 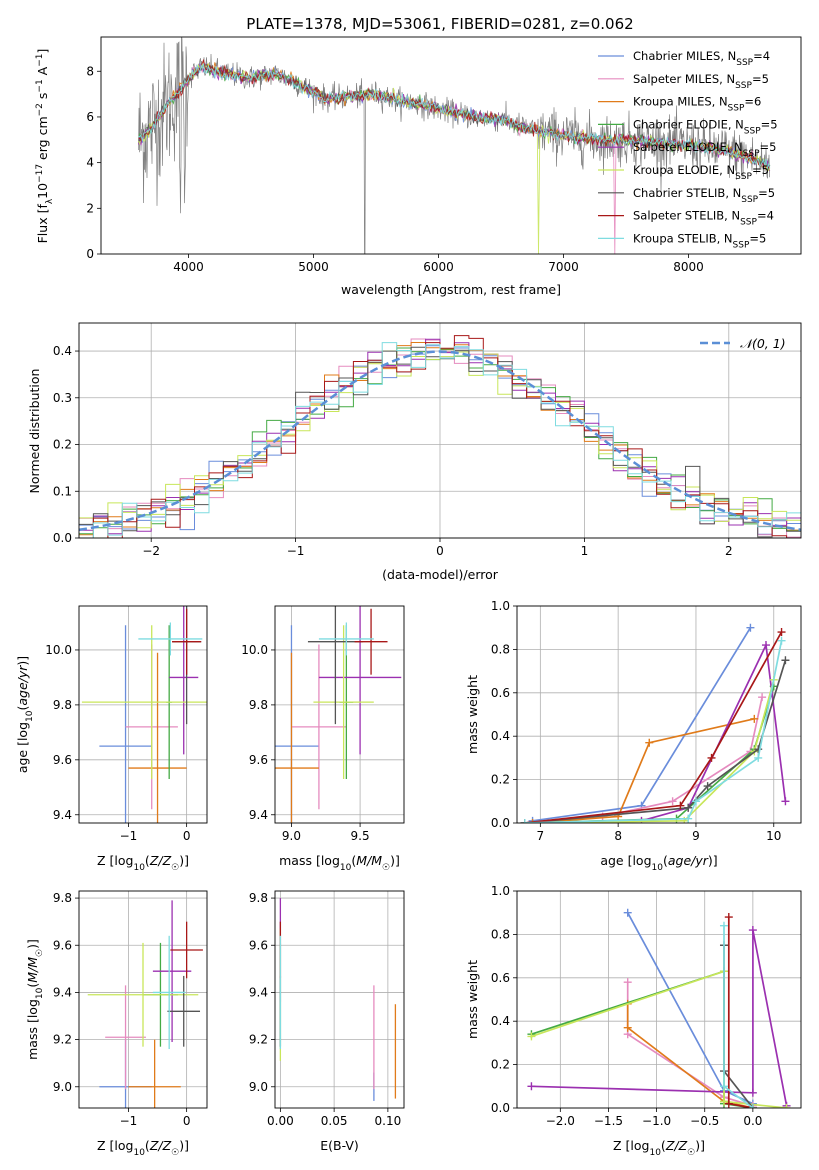 What do you see at coordinates (472, 999) in the screenshot?
I see `z-weight-ylabel: mass weight` at bounding box center [472, 999].